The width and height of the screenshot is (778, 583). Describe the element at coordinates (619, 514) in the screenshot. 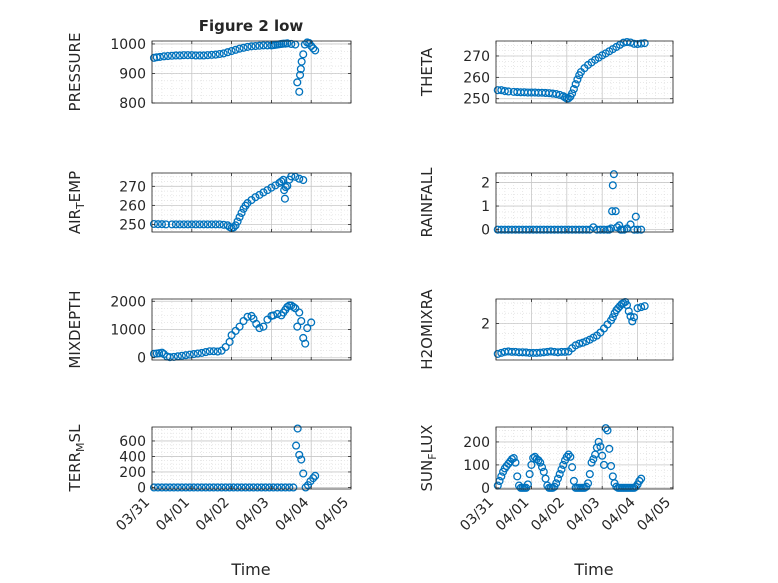

I see `x-tick-label: 04/04` at that location.